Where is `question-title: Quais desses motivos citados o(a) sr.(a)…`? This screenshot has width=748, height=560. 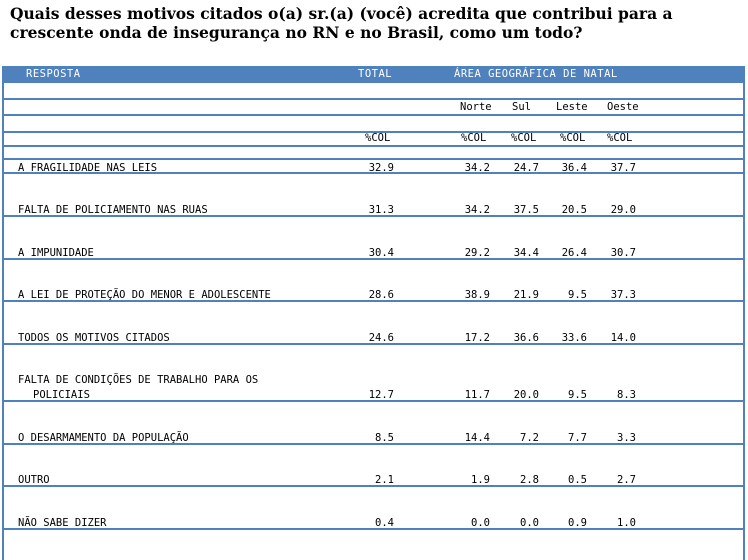 question-title: Quais desses motivos citados o(a) sr.(a)… is located at coordinates (341, 23).